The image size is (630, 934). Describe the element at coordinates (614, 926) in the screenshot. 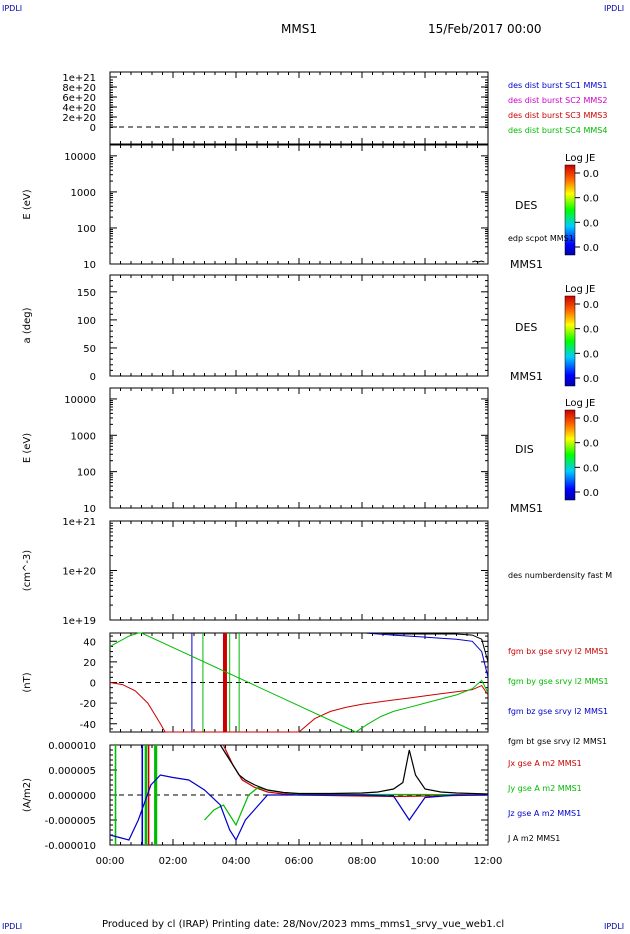

I see `corner-label-bottom-right: IPDLI` at that location.